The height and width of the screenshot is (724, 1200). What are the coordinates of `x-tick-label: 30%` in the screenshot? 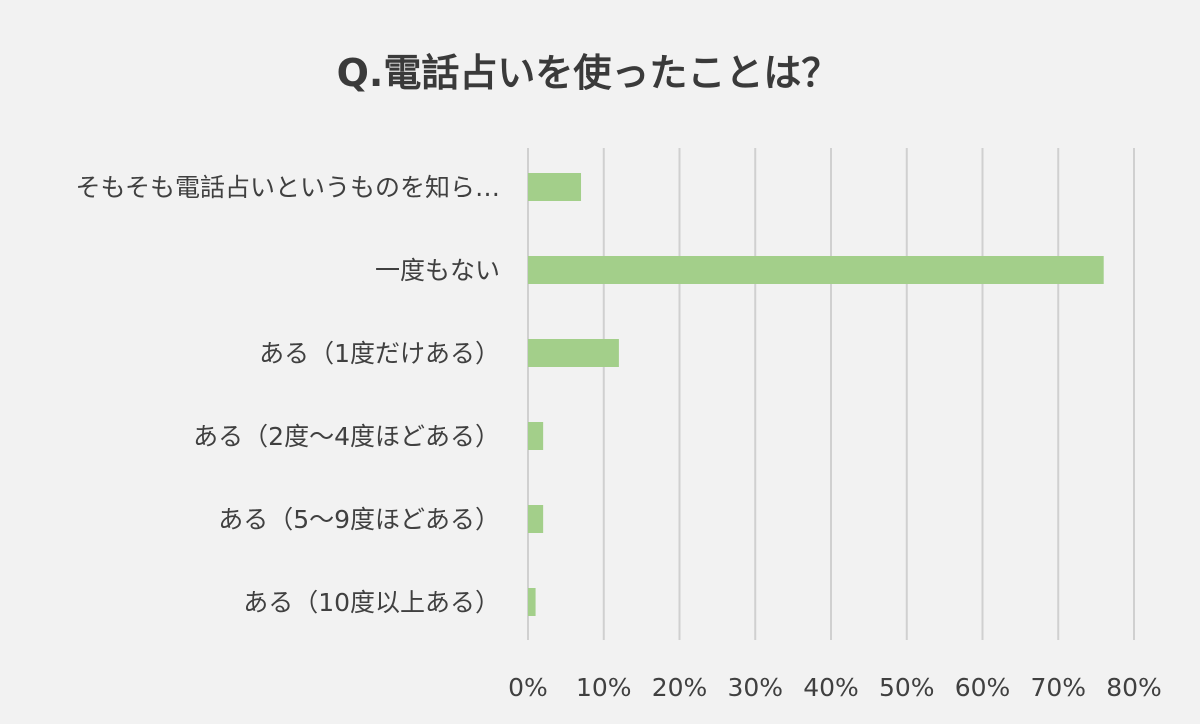 It's located at (755, 687).